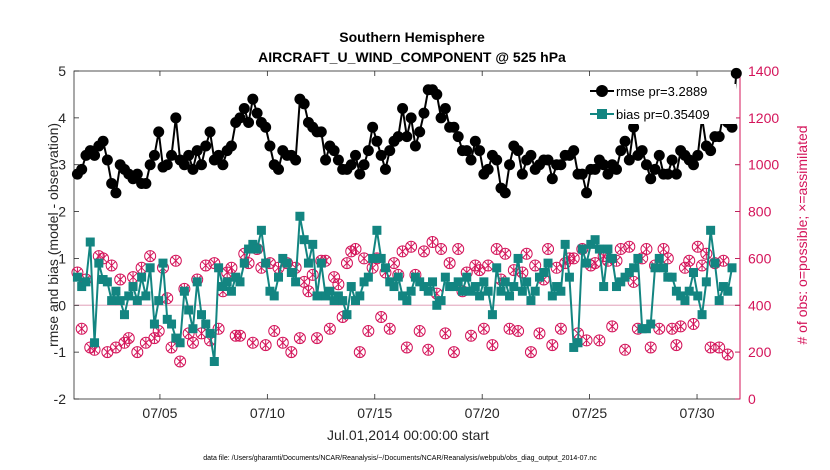 The image size is (830, 470). I want to click on chart-title-line1: Southern Hemisphere, so click(412, 37).